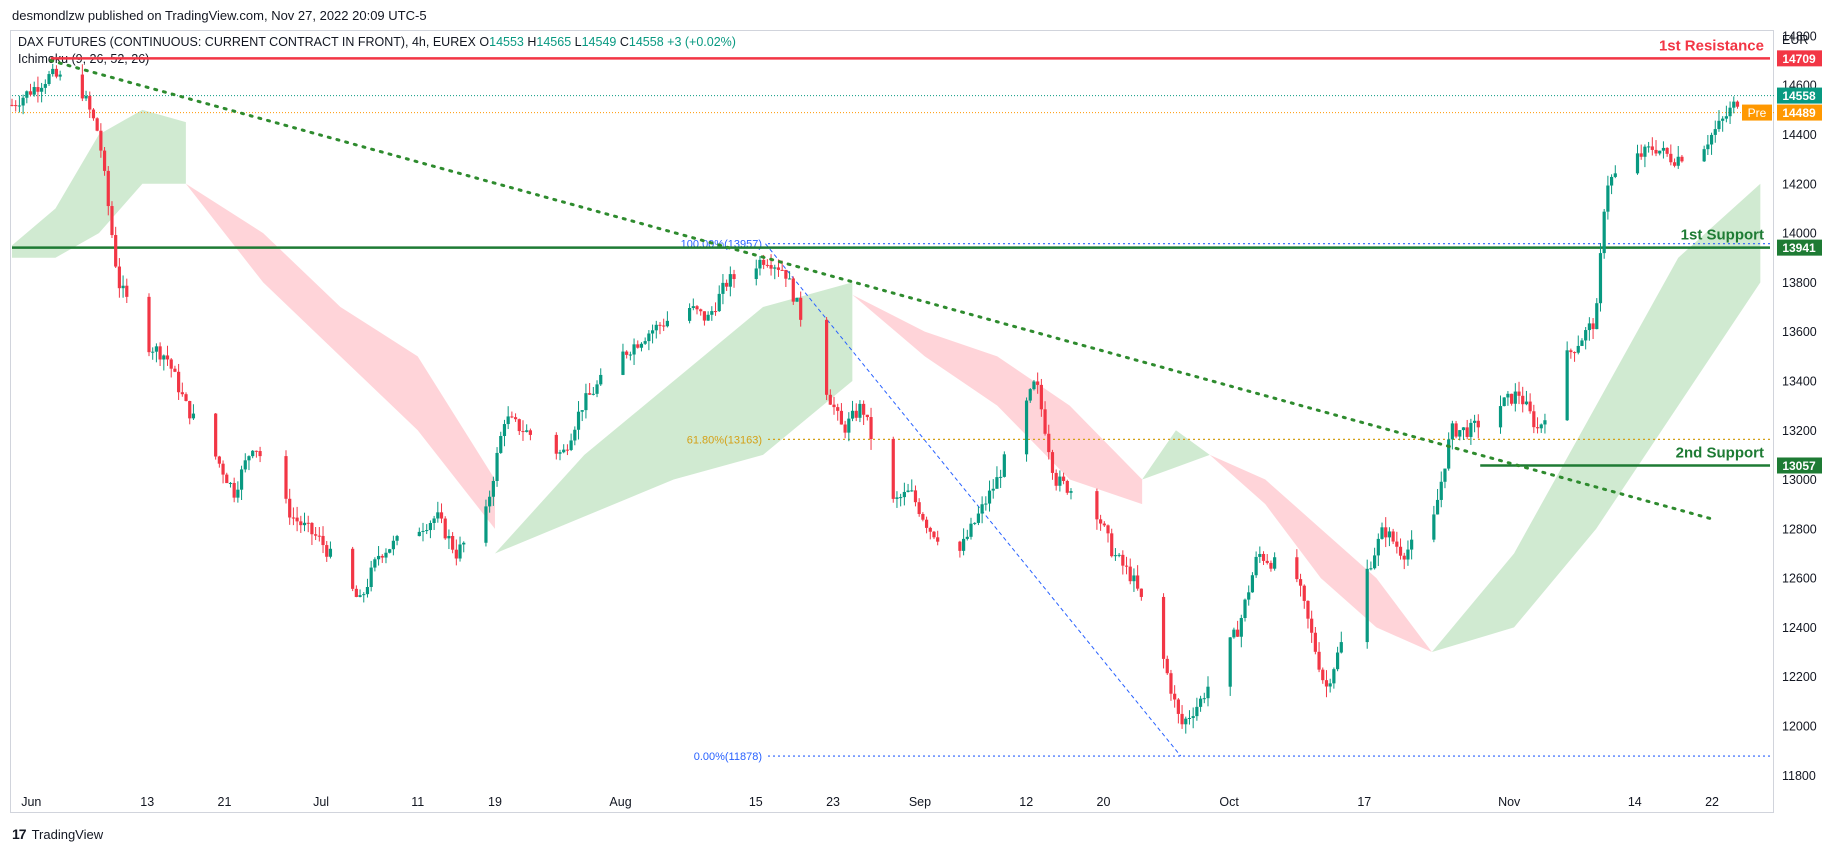  I want to click on y-tick-10: 12800, so click(1799, 529).